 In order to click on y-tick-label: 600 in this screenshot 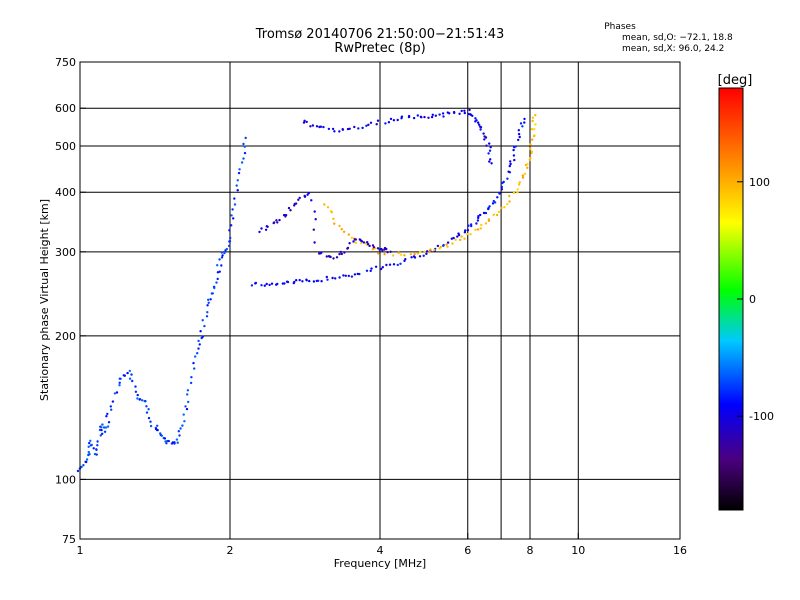, I will do `click(65, 108)`.